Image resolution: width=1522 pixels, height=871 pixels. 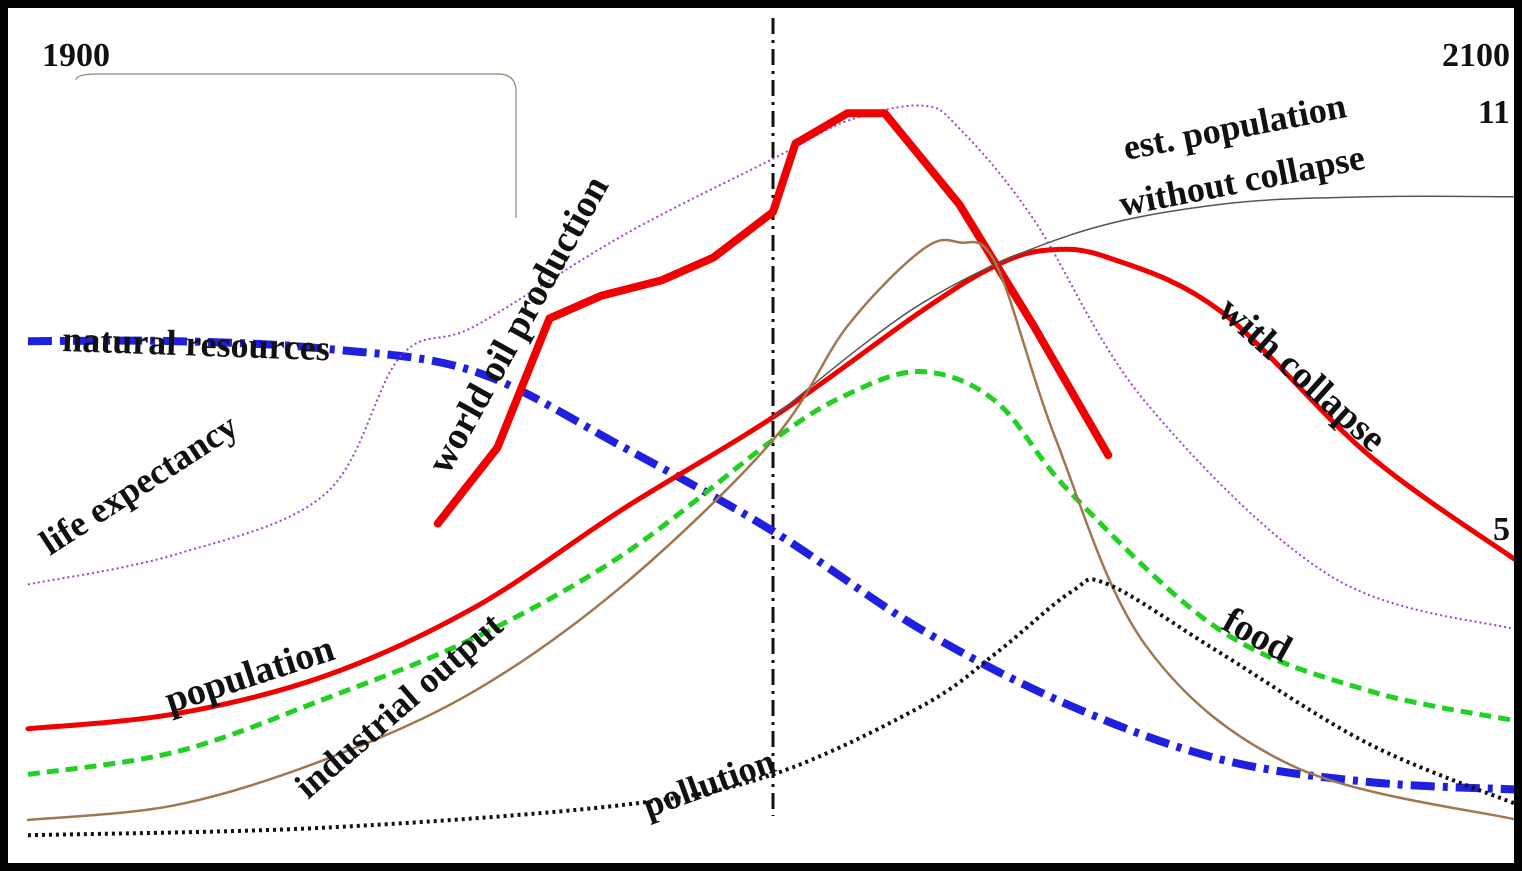 What do you see at coordinates (1501, 529) in the screenshot?
I see `population-end-value-label: 5` at bounding box center [1501, 529].